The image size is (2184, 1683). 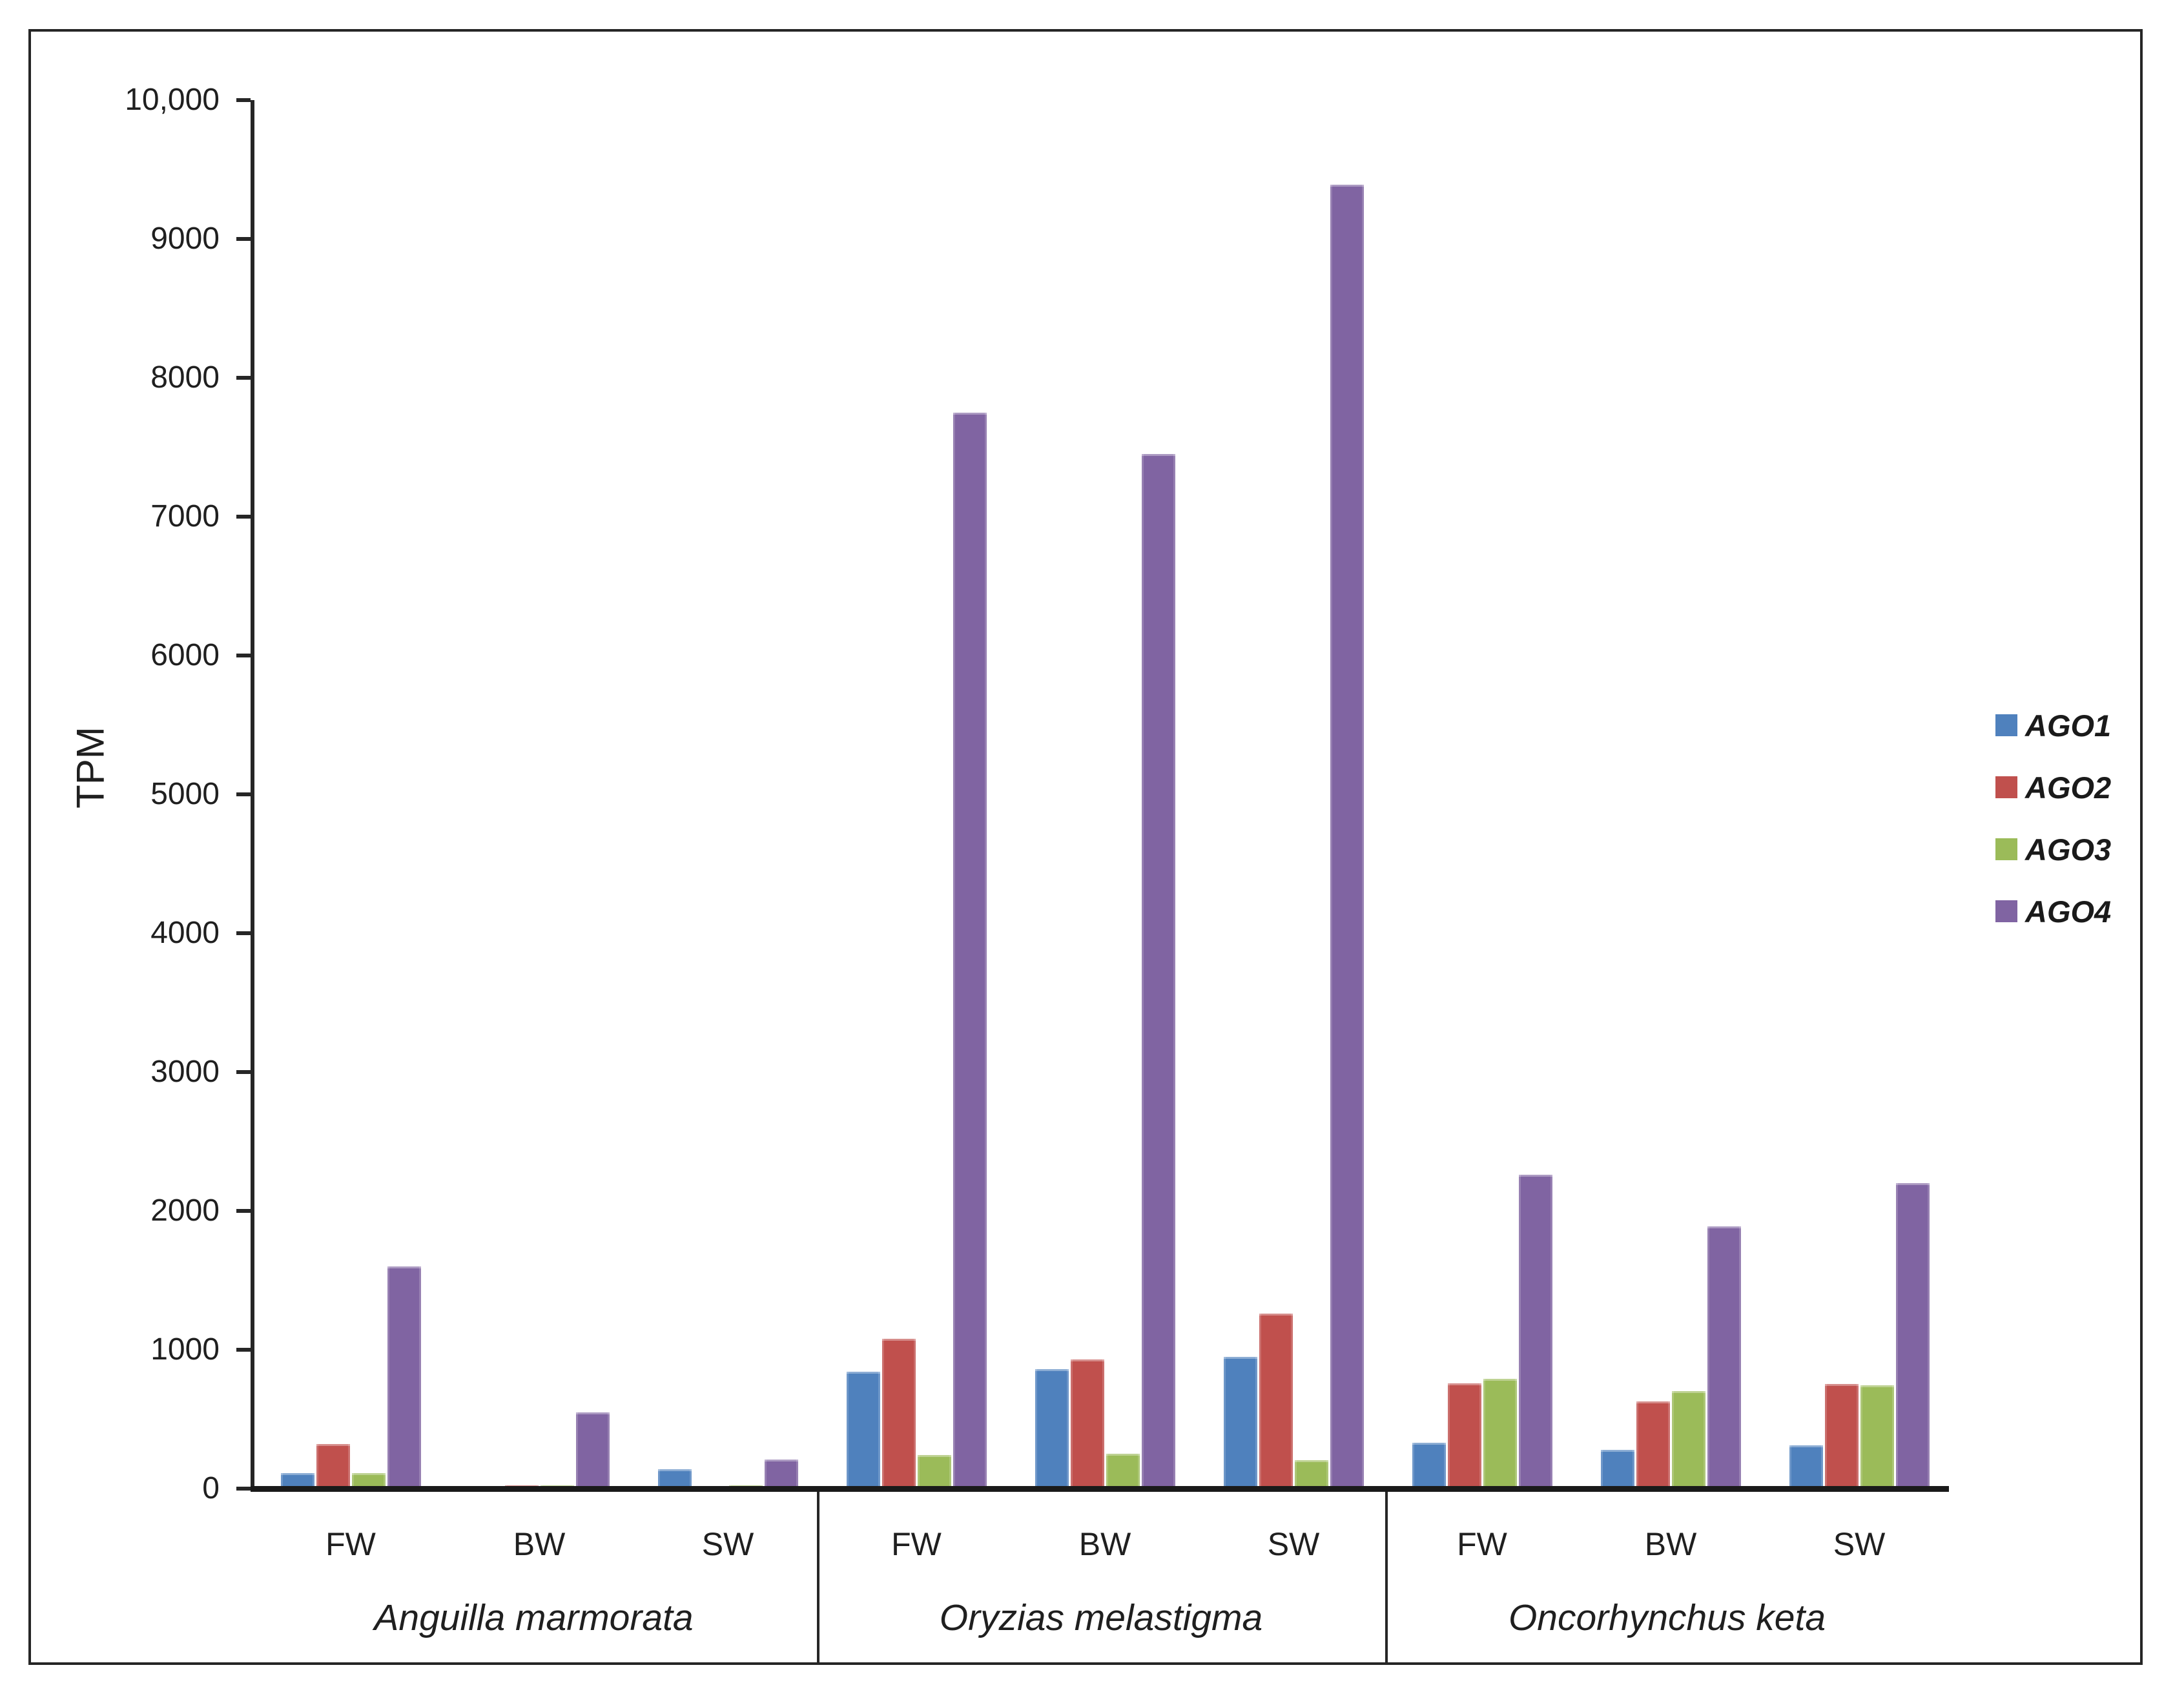 What do you see at coordinates (2068, 849) in the screenshot?
I see `legend-label: AGO3` at bounding box center [2068, 849].